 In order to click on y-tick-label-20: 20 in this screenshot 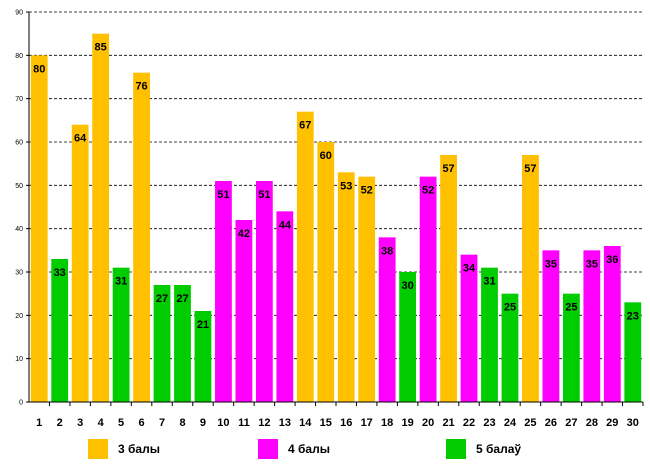, I will do `click(19, 316)`.